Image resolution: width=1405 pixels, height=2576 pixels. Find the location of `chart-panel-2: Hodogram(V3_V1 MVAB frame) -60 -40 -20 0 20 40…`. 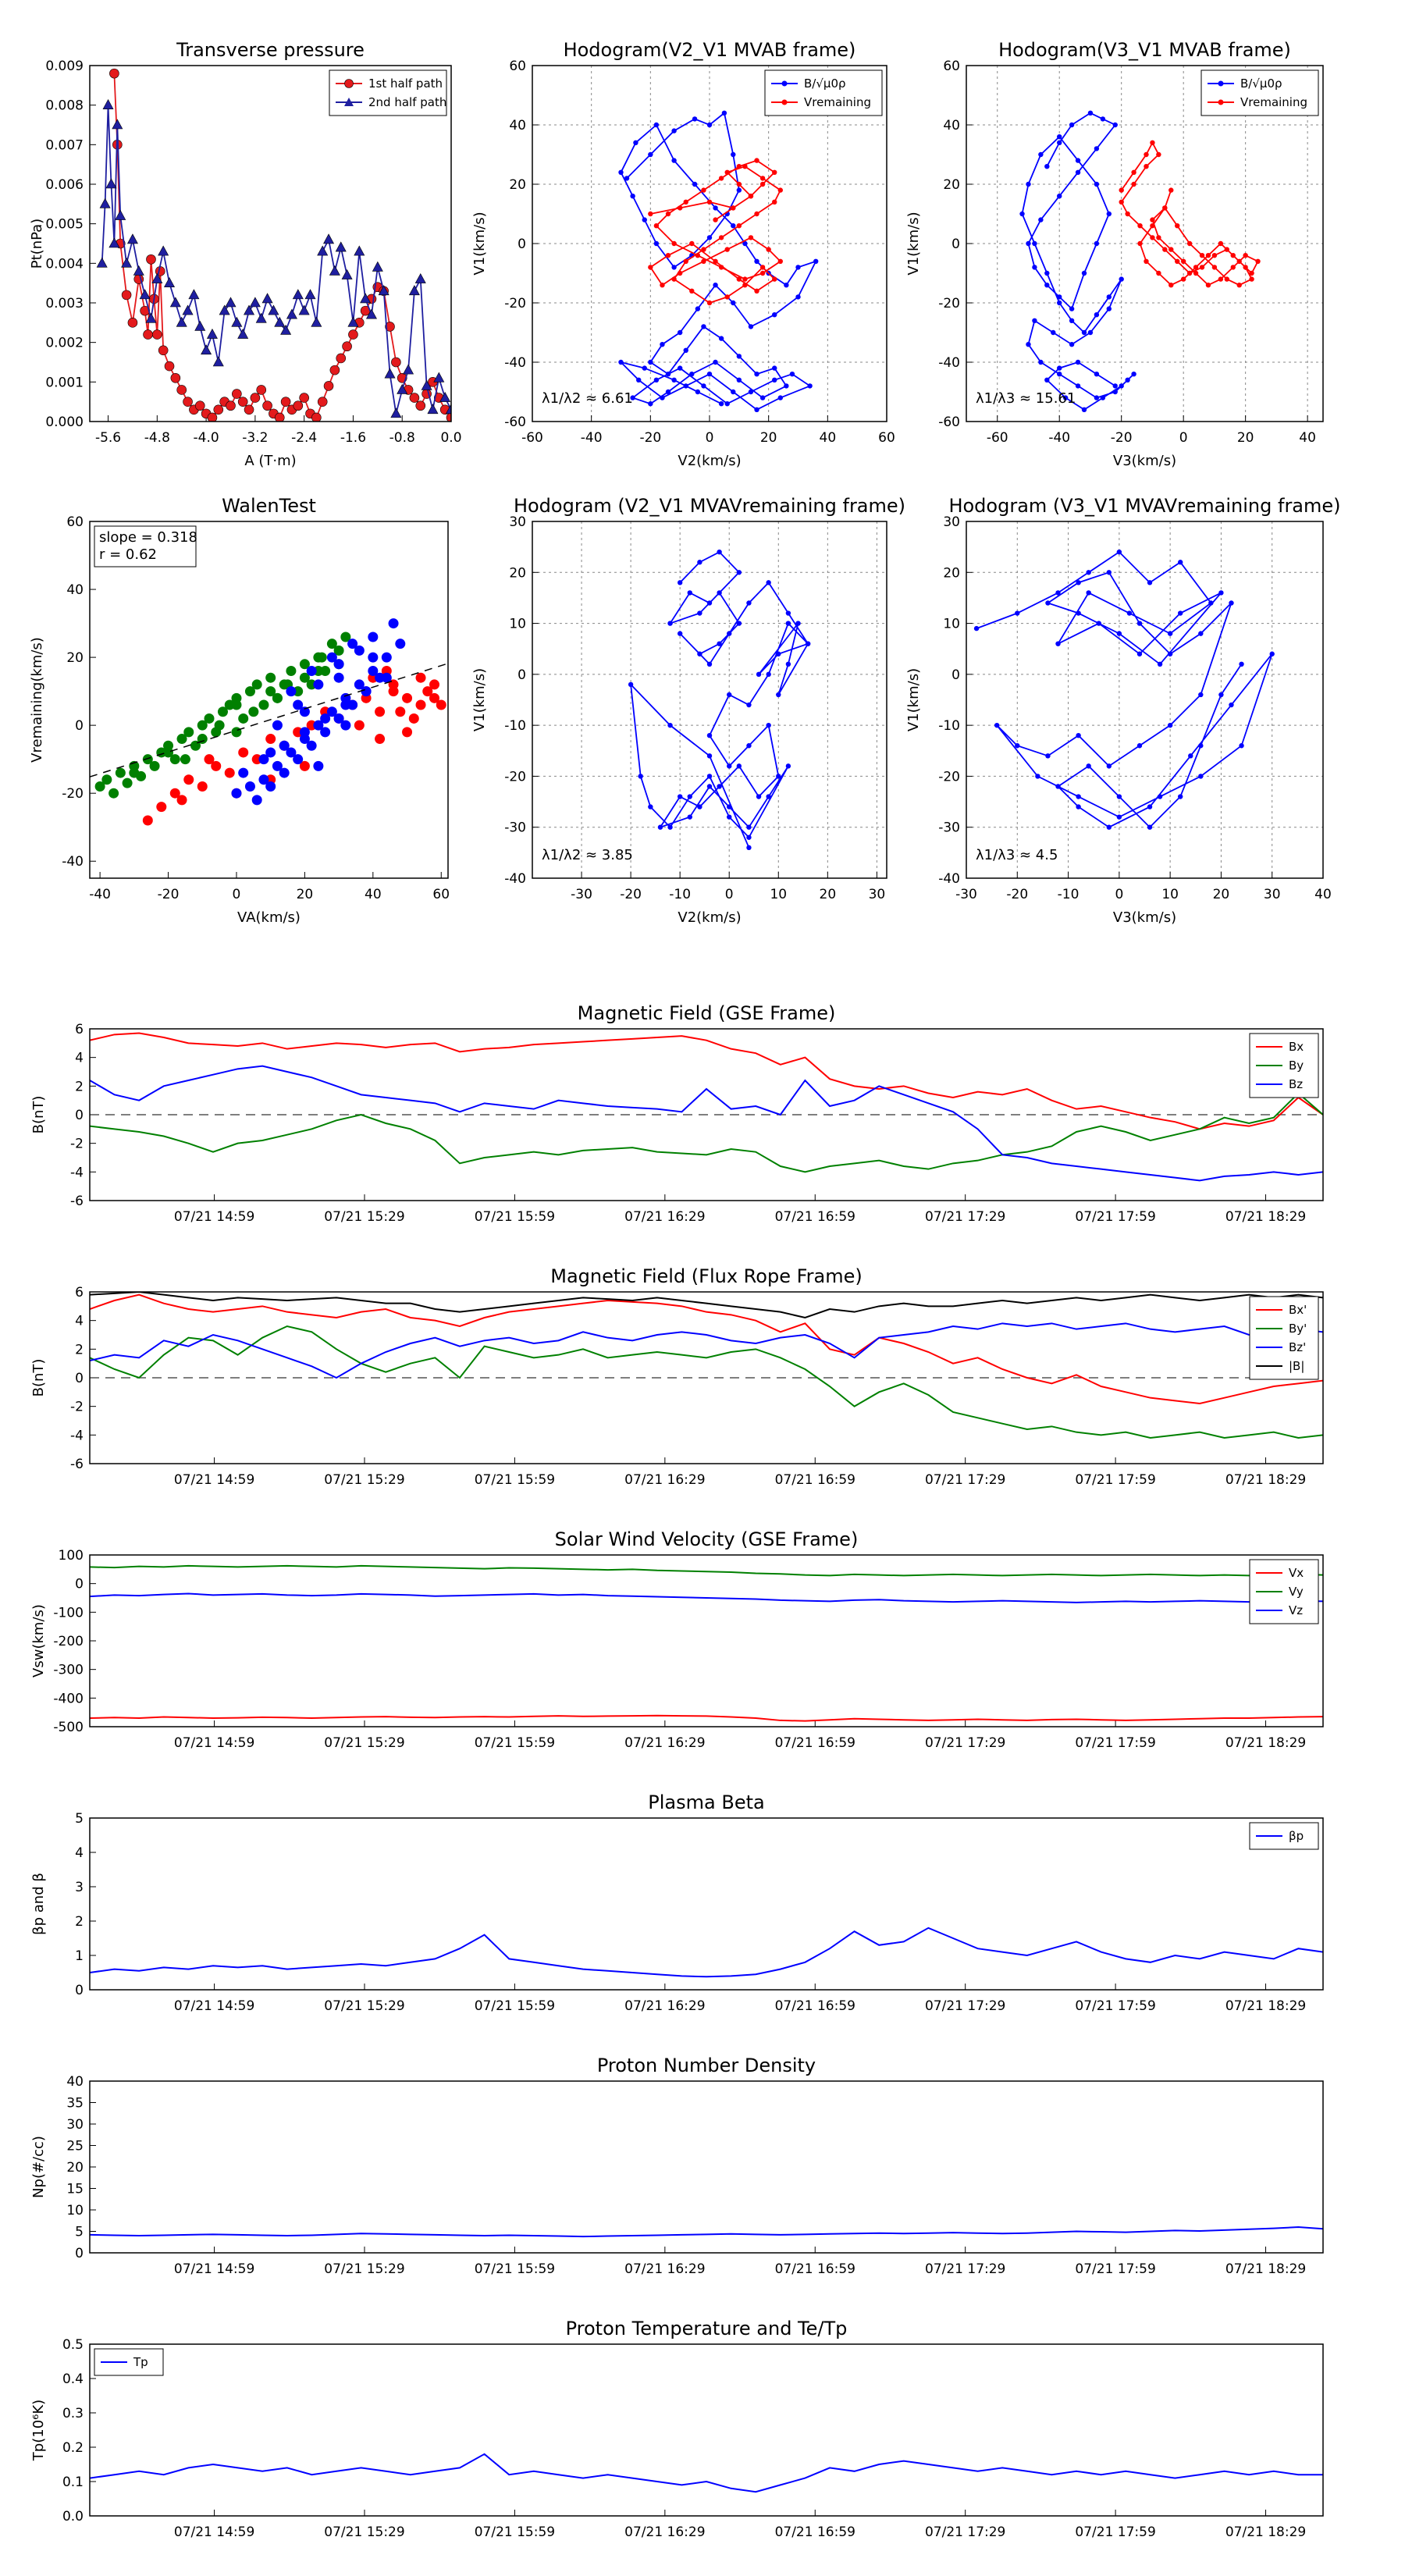

chart-panel-2: Hodogram(V3_V1 MVAB frame) -60 -40 -20 0 20 40… is located at coordinates (1114, 254).